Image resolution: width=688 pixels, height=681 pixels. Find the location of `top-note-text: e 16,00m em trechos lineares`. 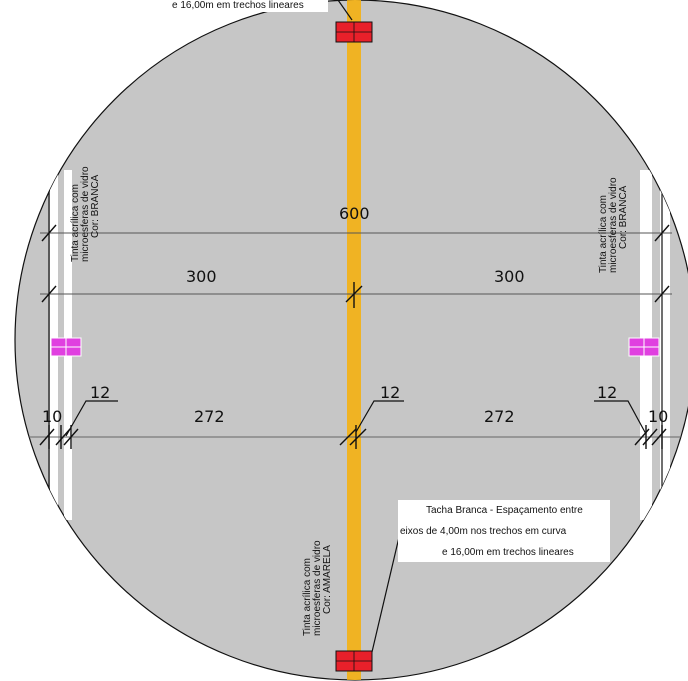

top-note-text: e 16,00m em trechos lineares is located at coordinates (238, 5).